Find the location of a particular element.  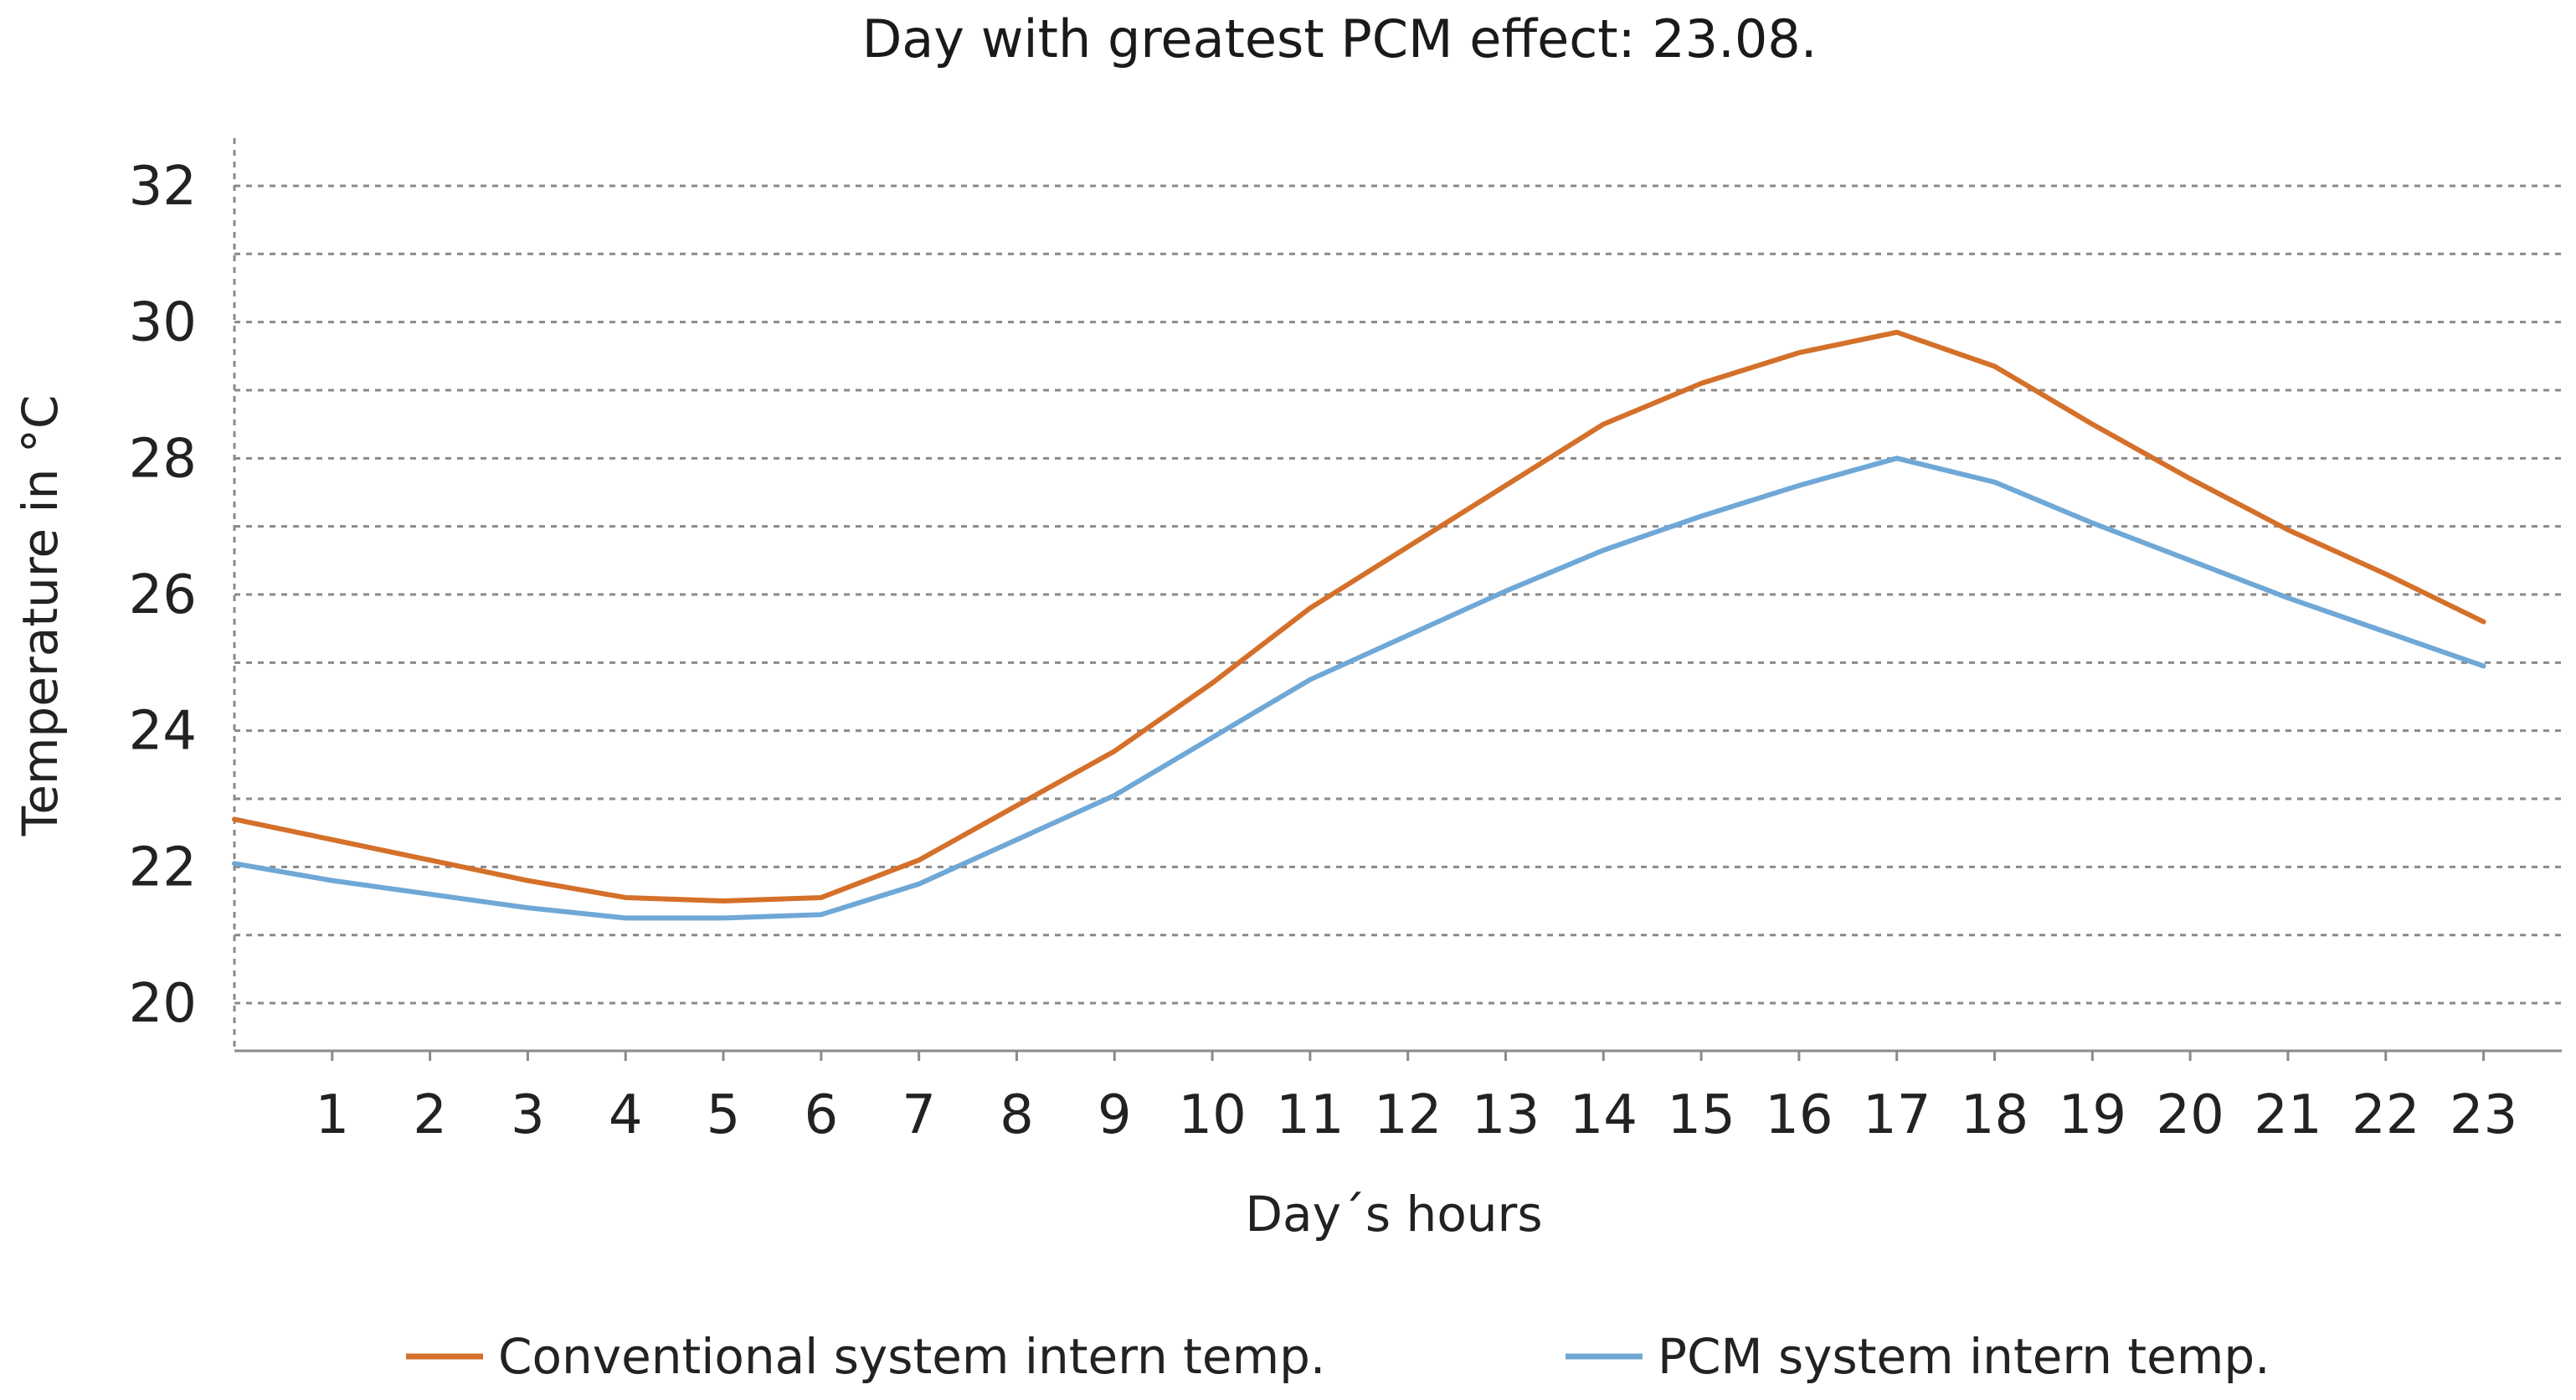

chart-title: Day with greatest PCM effect: 23.08. is located at coordinates (1340, 39).